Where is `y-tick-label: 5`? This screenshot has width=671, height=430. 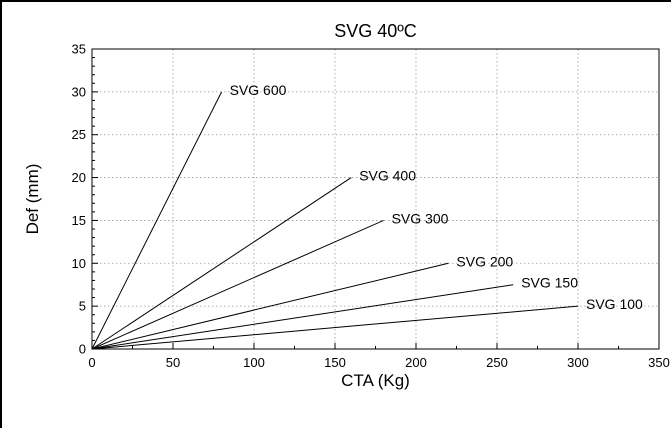
y-tick-label: 5 is located at coordinates (82, 306).